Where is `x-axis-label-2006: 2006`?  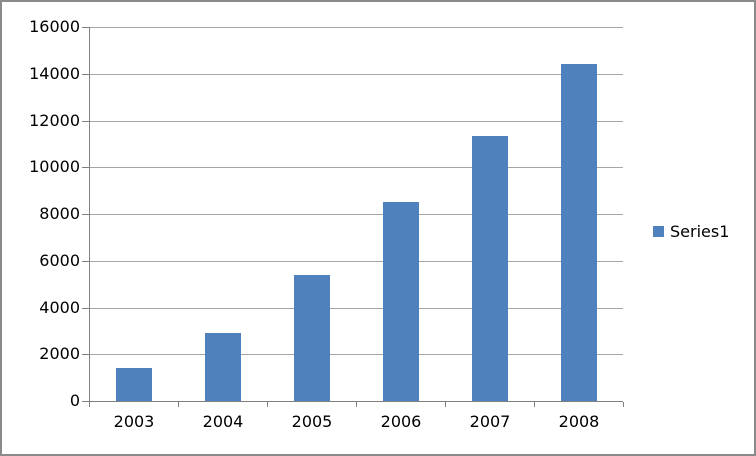
x-axis-label-2006: 2006 is located at coordinates (401, 421).